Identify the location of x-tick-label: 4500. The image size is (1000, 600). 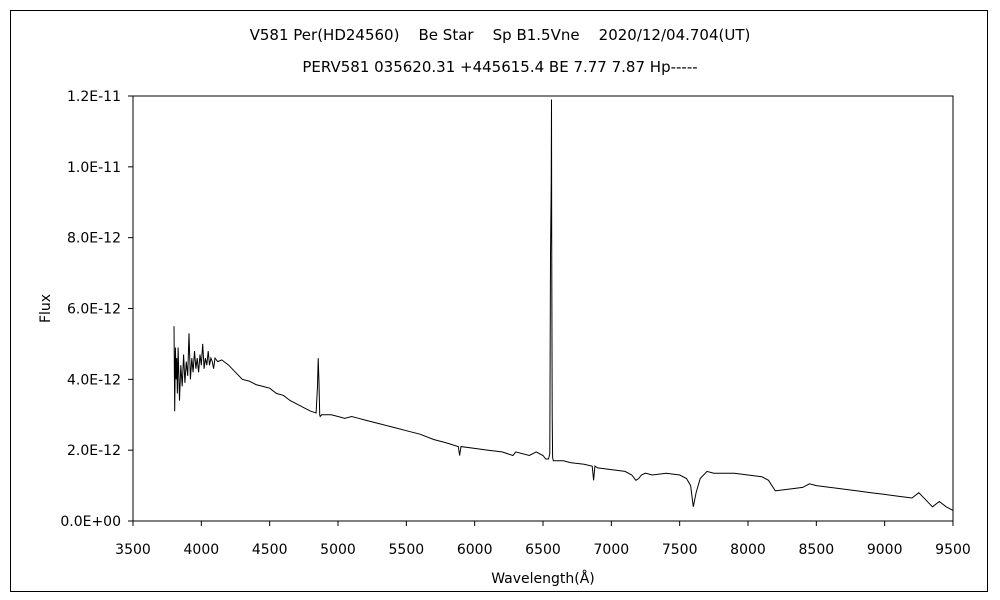
(270, 550).